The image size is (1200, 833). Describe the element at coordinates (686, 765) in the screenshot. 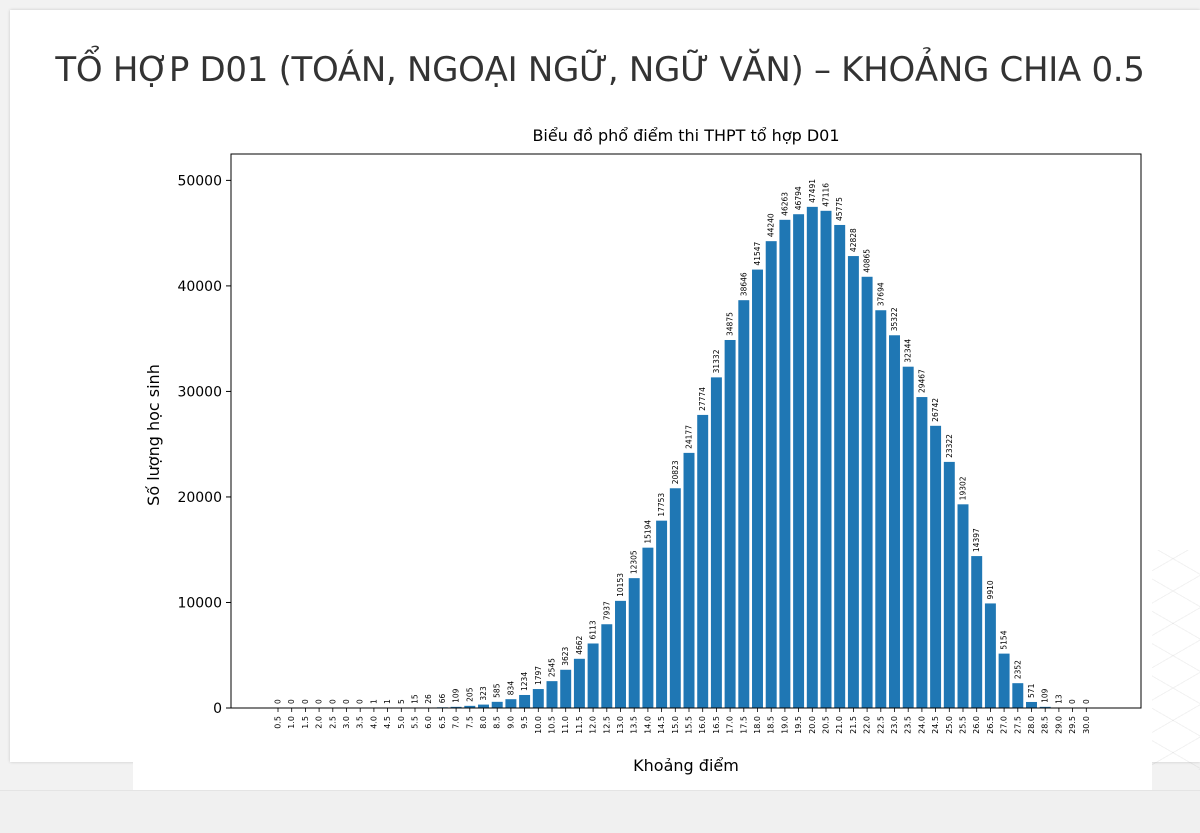

I see `x-axis-label: Khoảng điểm` at that location.